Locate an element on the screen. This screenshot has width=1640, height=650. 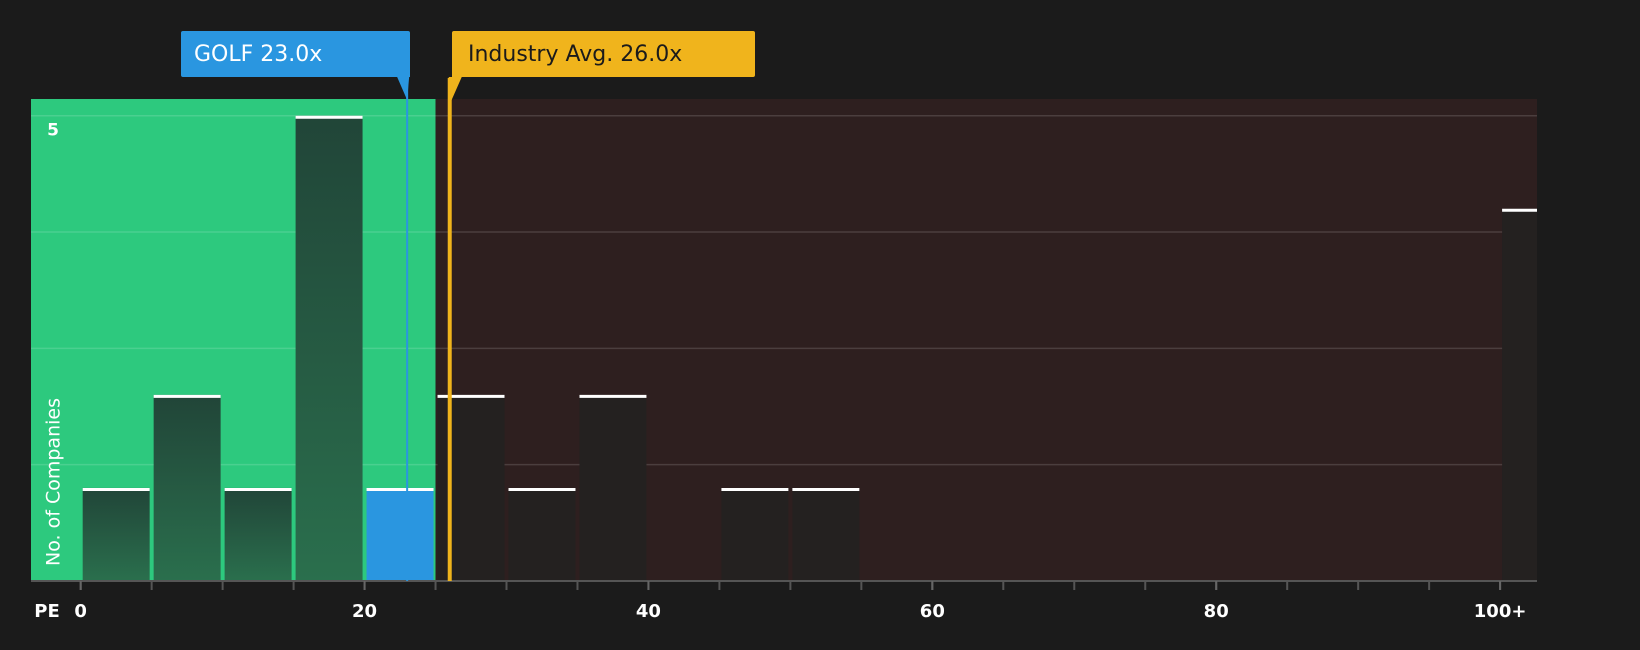
y-tick-label: 5 is located at coordinates (53, 131).